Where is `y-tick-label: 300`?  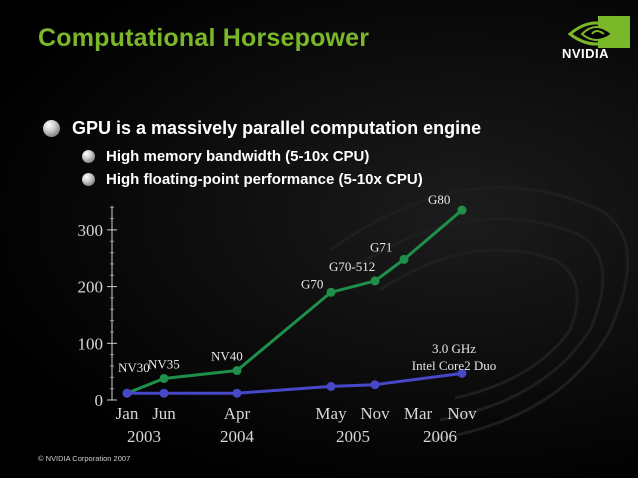
y-tick-label: 300 is located at coordinates (91, 230).